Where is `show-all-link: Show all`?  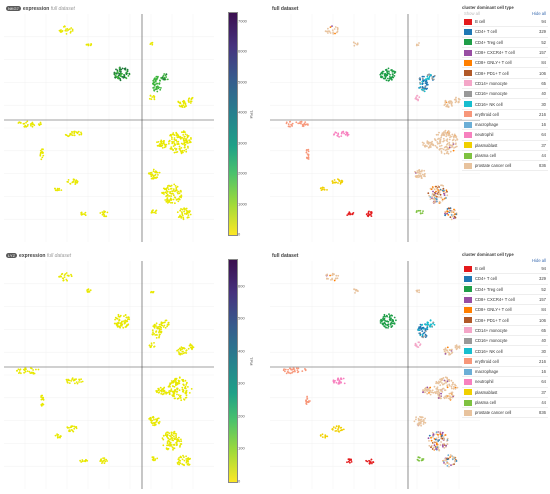 show-all-link: Show all is located at coordinates (472, 13).